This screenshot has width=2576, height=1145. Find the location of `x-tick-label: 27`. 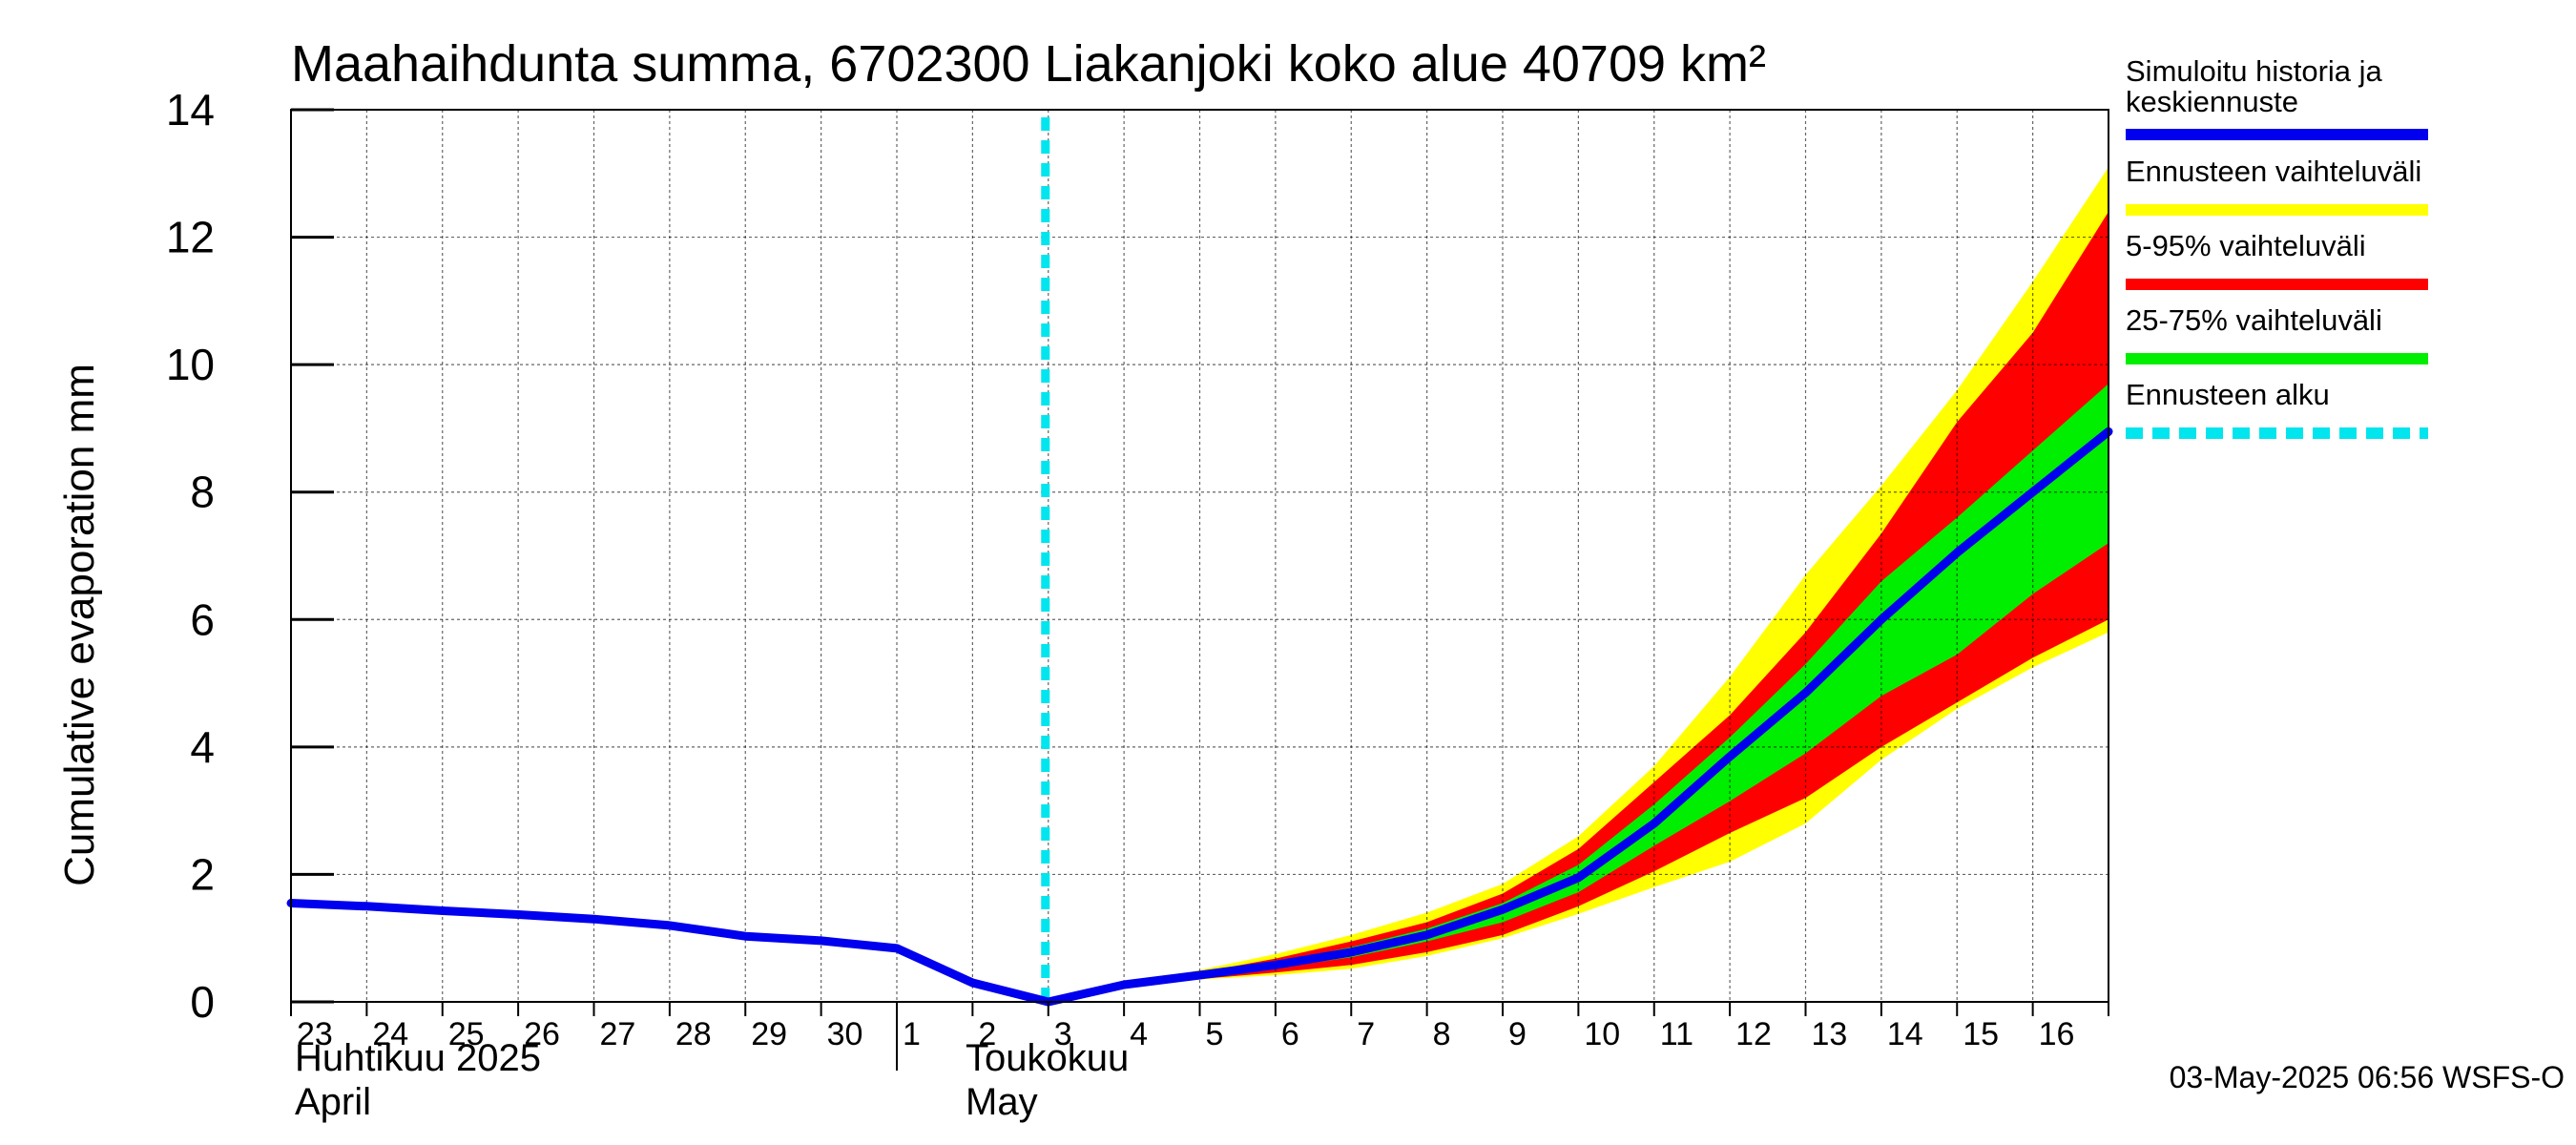

x-tick-label: 27 is located at coordinates (618, 1034).